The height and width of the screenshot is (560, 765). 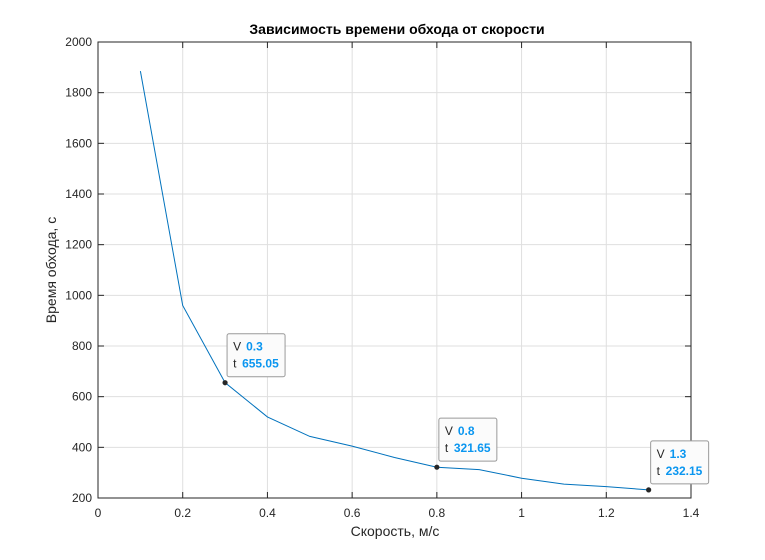 What do you see at coordinates (78, 143) in the screenshot?
I see `y-tick-label: 1600` at bounding box center [78, 143].